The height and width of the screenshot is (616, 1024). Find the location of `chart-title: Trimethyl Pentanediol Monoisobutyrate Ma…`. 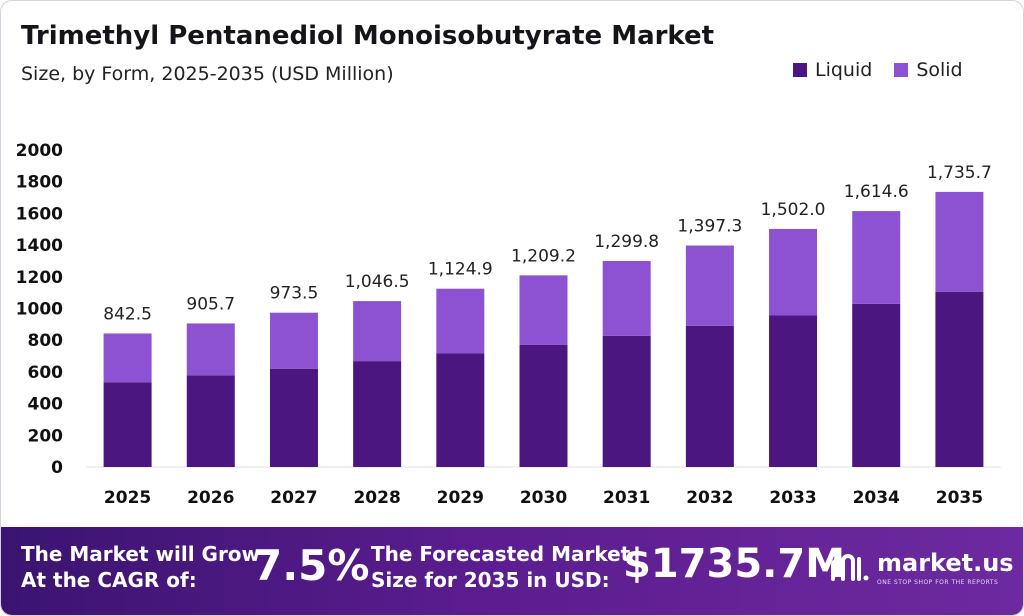

chart-title: Trimethyl Pentanediol Monoisobutyrate Ma… is located at coordinates (368, 36).